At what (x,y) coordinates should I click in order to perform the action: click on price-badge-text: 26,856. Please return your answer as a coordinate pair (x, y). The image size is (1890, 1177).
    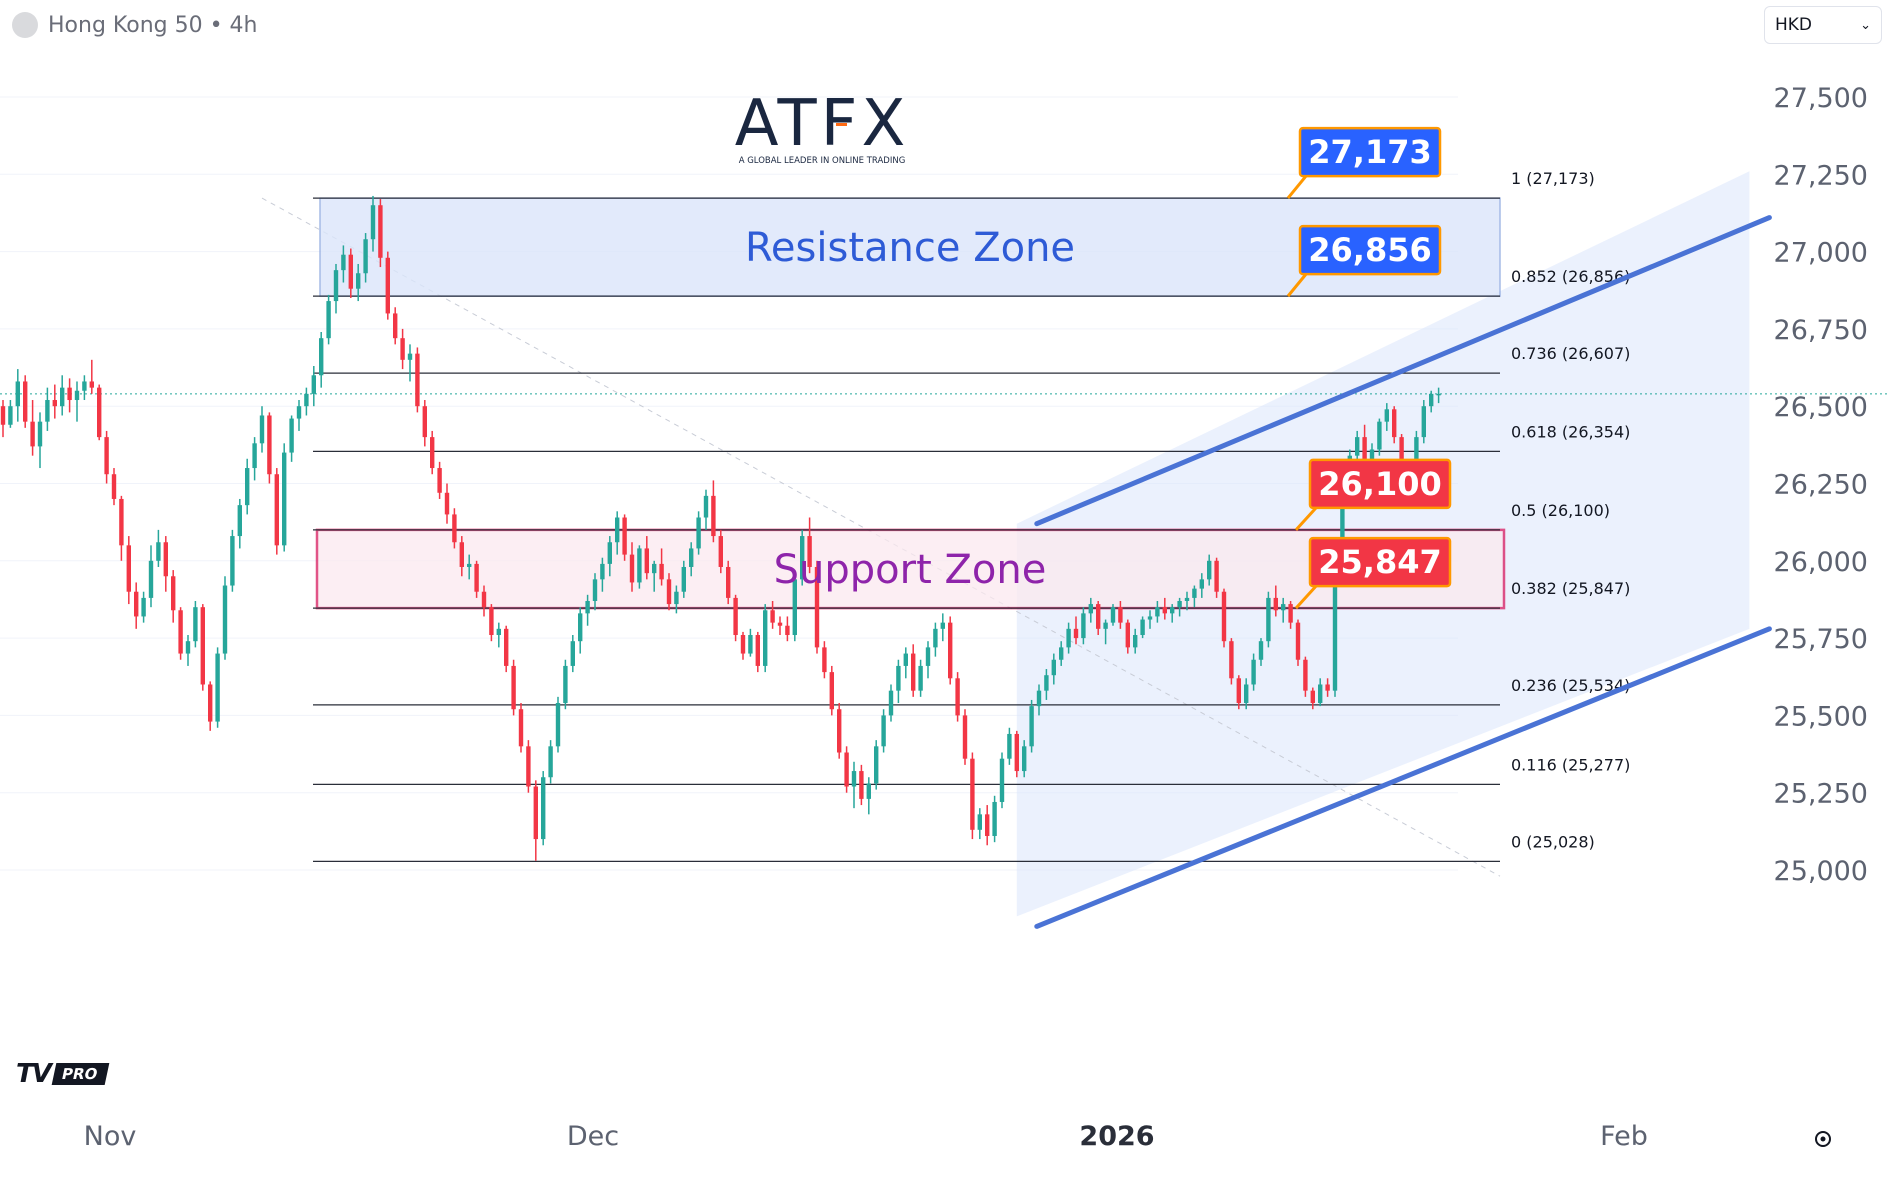
    Looking at the image, I should click on (1369, 250).